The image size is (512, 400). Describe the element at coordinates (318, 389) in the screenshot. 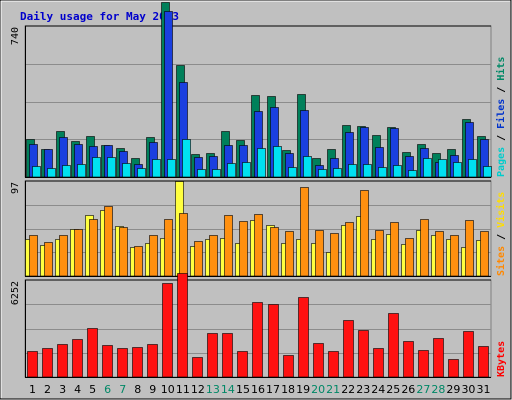

I see `x-tick-label-day-20: 20` at that location.